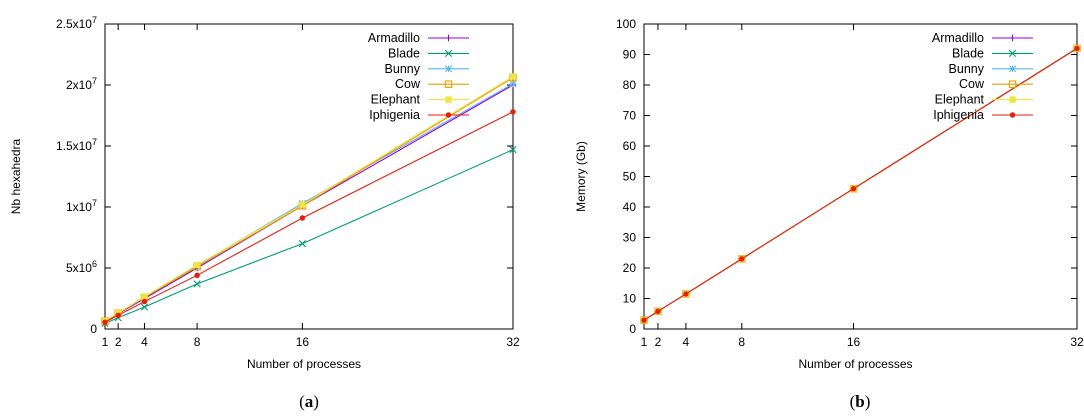  I want to click on y-tick-label: 10, so click(630, 299).